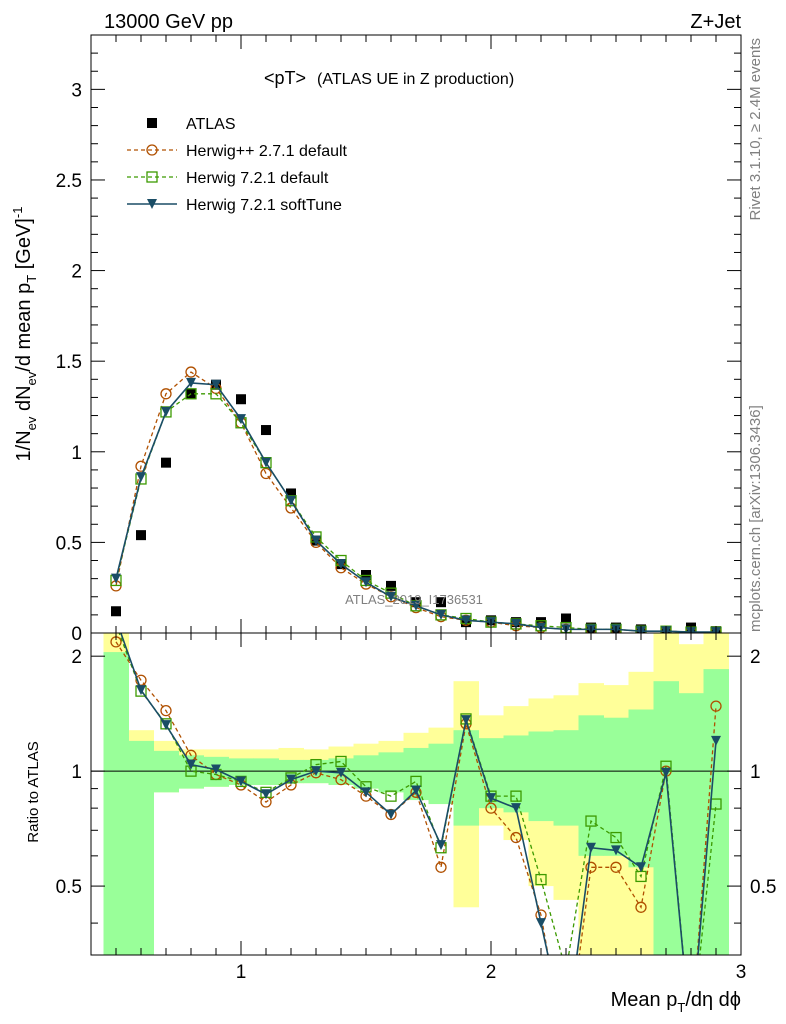  I want to click on ratio-y-tick-label: 1, so click(76, 772).